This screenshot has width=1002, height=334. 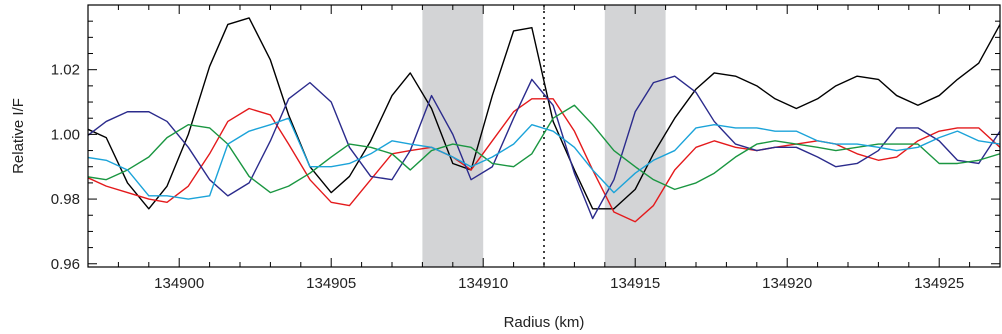 I want to click on y-tick-label: 1.02, so click(x=65, y=70).